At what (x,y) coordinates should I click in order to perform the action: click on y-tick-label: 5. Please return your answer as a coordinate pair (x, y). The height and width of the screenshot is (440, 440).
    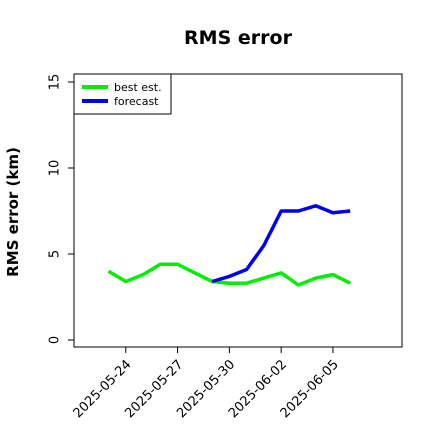
    Looking at the image, I should click on (55, 254).